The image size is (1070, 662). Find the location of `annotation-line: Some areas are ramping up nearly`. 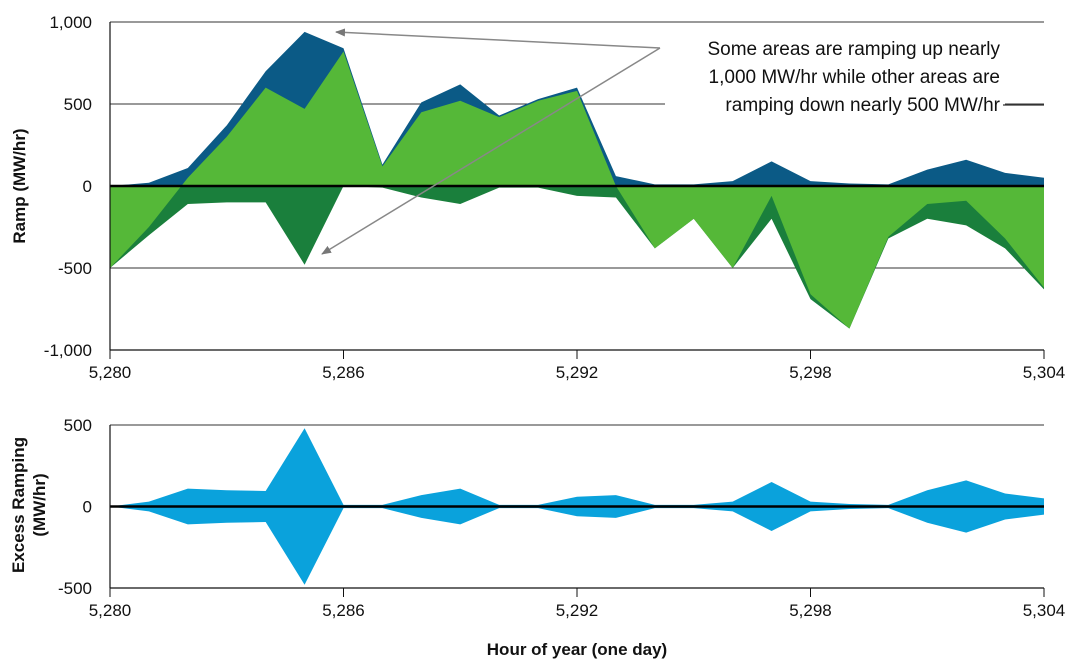

annotation-line: Some areas are ramping up nearly is located at coordinates (853, 49).